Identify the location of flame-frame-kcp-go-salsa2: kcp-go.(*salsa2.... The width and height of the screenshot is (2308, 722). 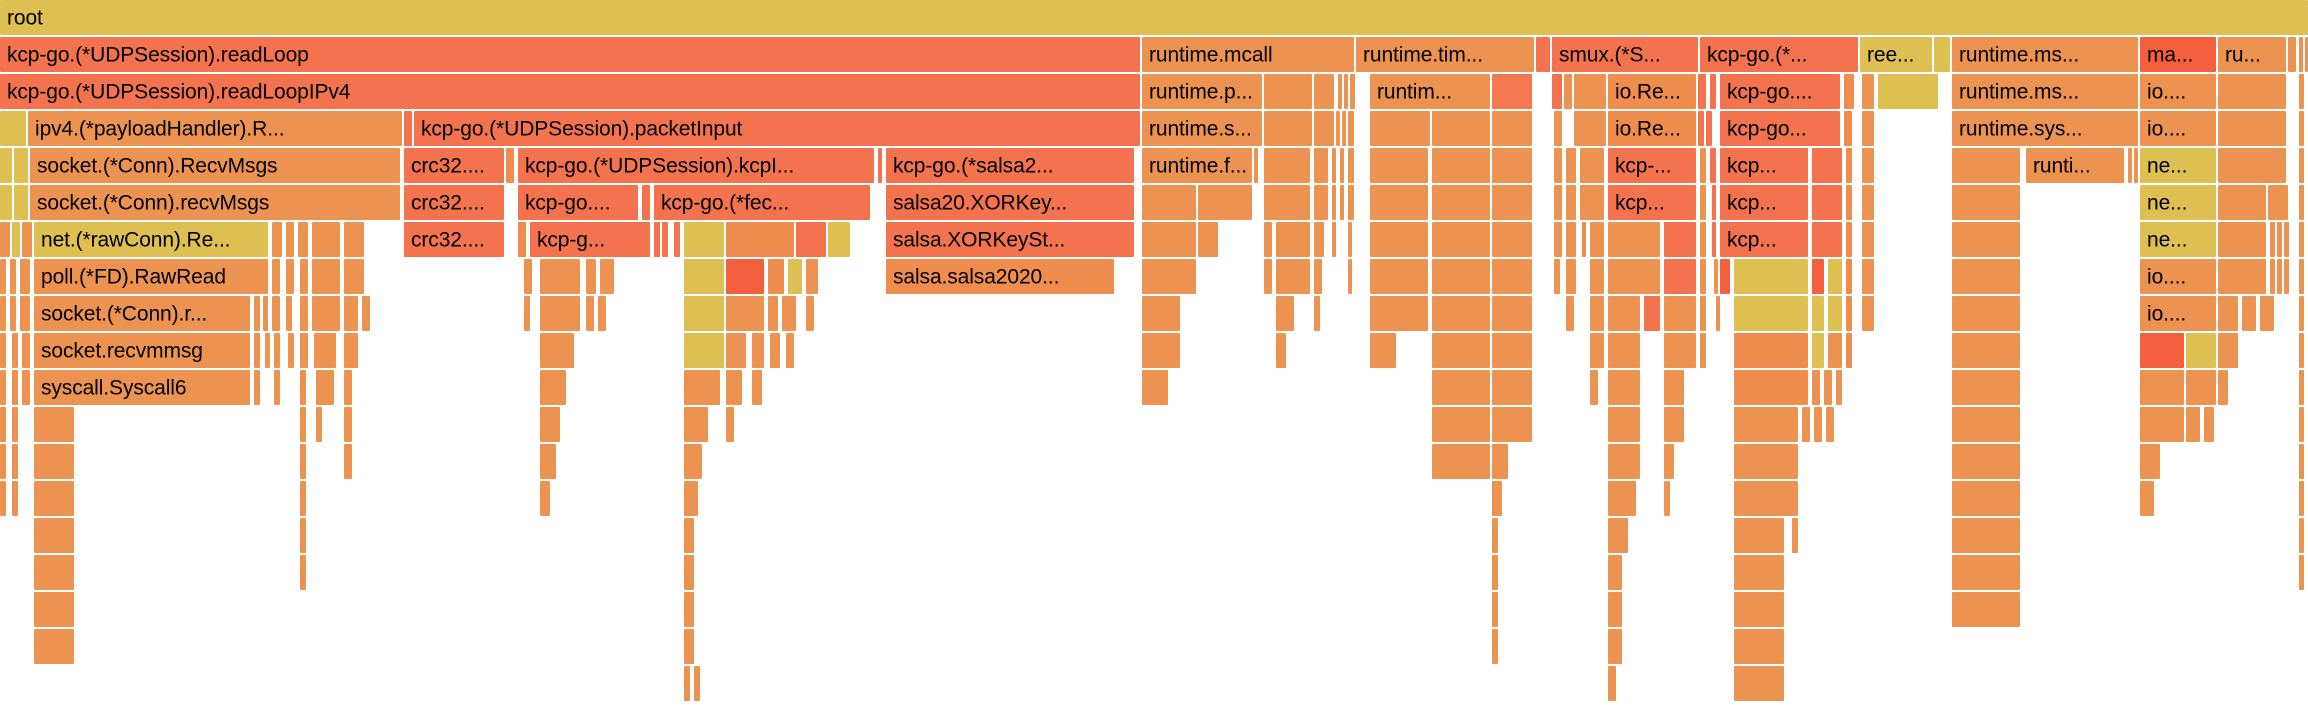
(1010, 165).